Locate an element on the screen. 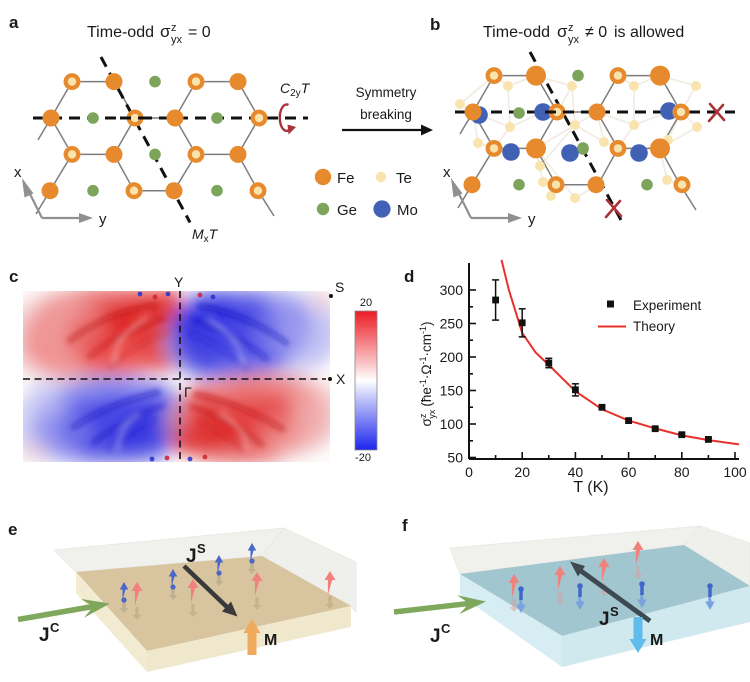 The image size is (750, 682). svg-text: = 0 is located at coordinates (199, 32).